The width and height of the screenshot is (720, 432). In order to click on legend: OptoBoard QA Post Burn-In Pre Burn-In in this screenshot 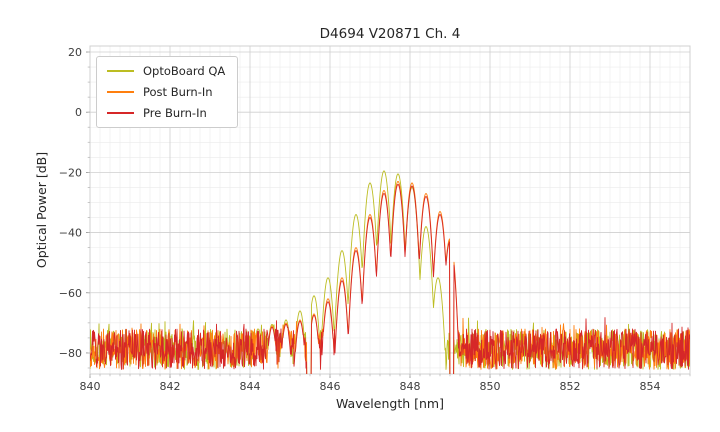, I will do `click(167, 92)`.